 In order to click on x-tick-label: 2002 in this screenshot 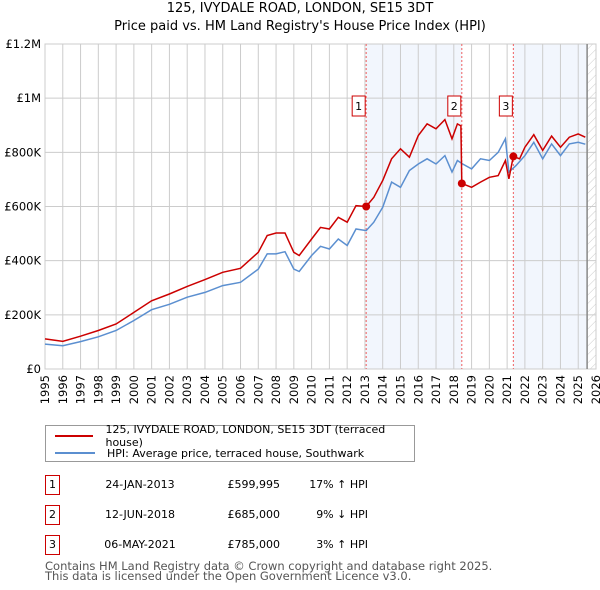, I will do `click(169, 389)`.